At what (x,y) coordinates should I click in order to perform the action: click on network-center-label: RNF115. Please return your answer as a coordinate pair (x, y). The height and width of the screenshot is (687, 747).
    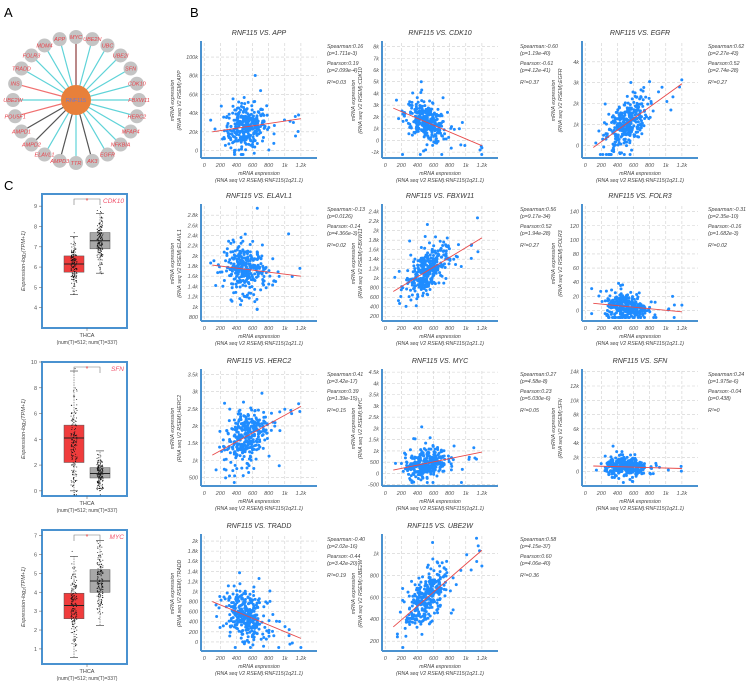
    Looking at the image, I should click on (76, 101).